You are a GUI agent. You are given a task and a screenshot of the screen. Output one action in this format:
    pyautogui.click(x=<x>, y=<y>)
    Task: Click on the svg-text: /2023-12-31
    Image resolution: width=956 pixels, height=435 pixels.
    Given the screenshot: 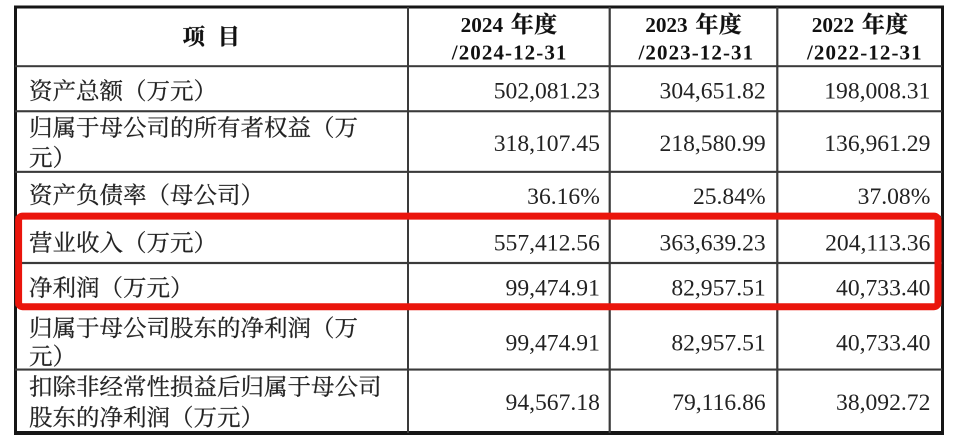 What is the action you would take?
    pyautogui.click(x=696, y=52)
    